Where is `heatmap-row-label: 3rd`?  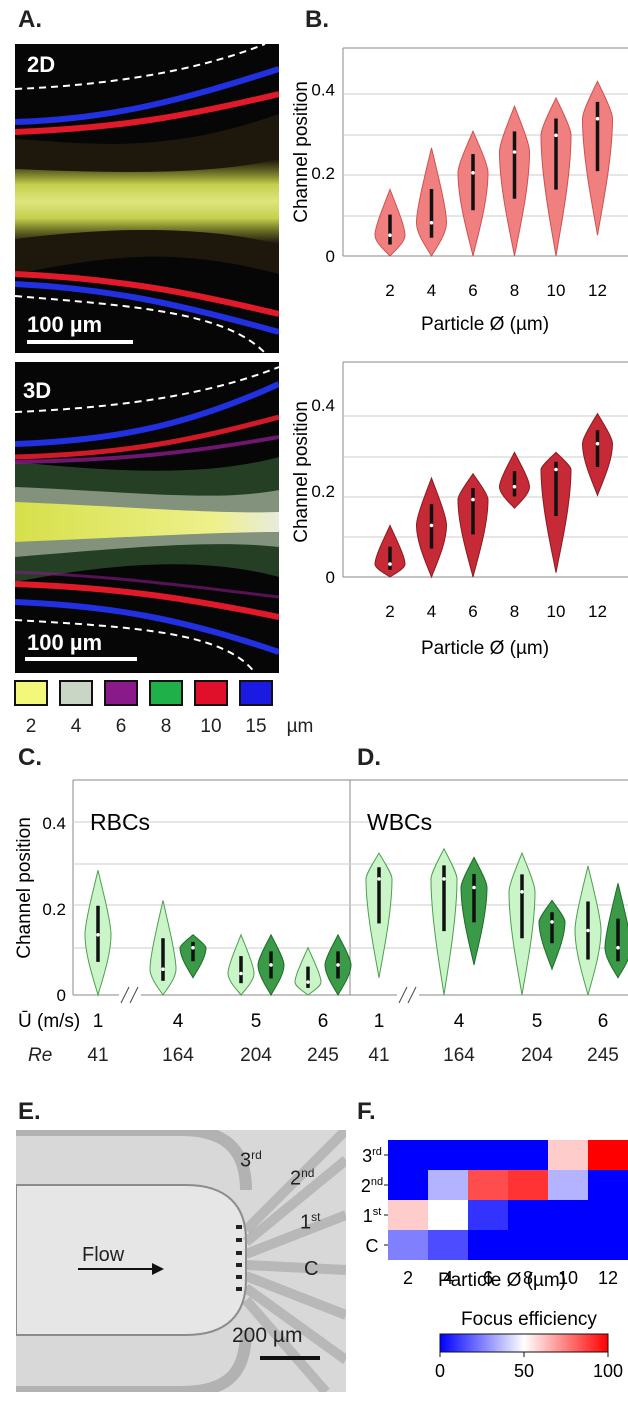 heatmap-row-label: 3rd is located at coordinates (372, 1156).